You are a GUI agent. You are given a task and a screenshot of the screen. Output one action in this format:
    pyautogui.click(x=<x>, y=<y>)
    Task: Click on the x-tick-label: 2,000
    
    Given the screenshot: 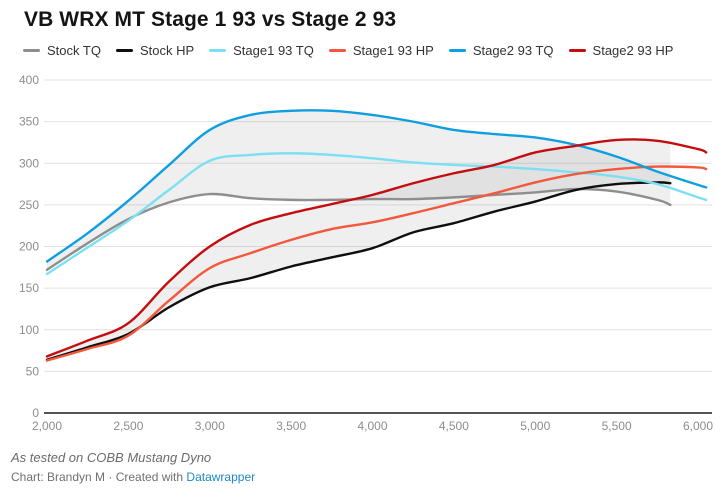 What is the action you would take?
    pyautogui.click(x=47, y=426)
    